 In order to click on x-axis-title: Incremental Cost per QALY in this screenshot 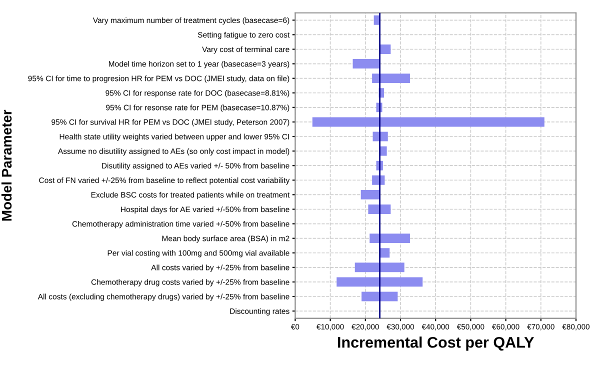, I will do `click(436, 343)`.